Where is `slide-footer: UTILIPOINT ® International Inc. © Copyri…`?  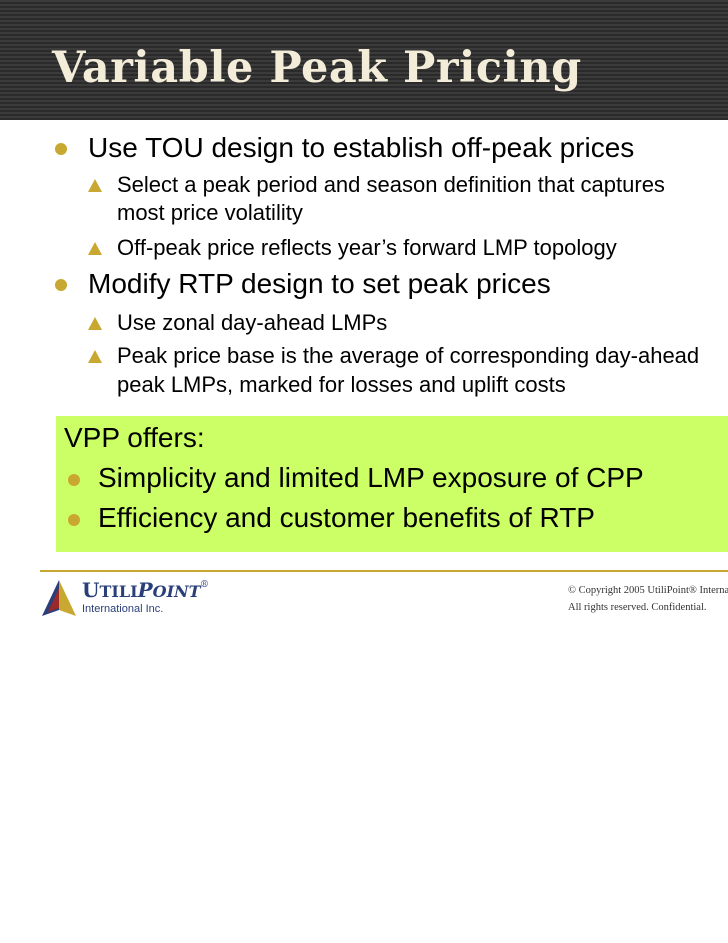 slide-footer: UTILIPOINT ® International Inc. © Copyri… is located at coordinates (364, 594).